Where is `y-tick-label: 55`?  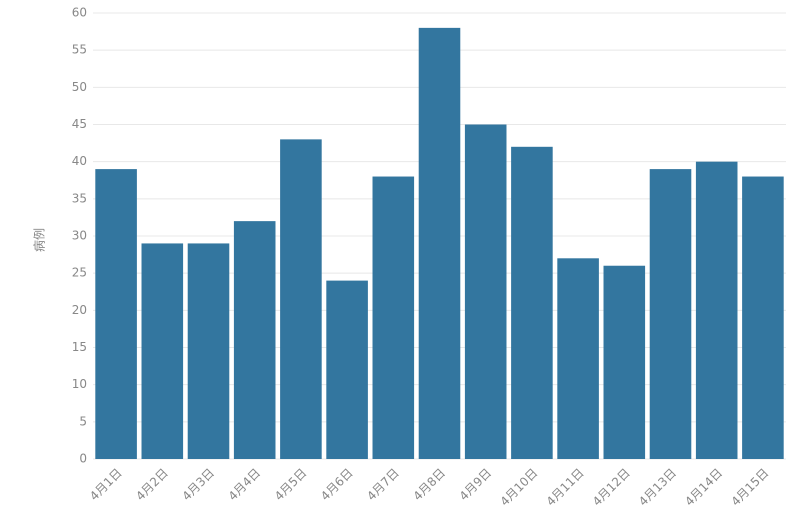 y-tick-label: 55 is located at coordinates (79, 50).